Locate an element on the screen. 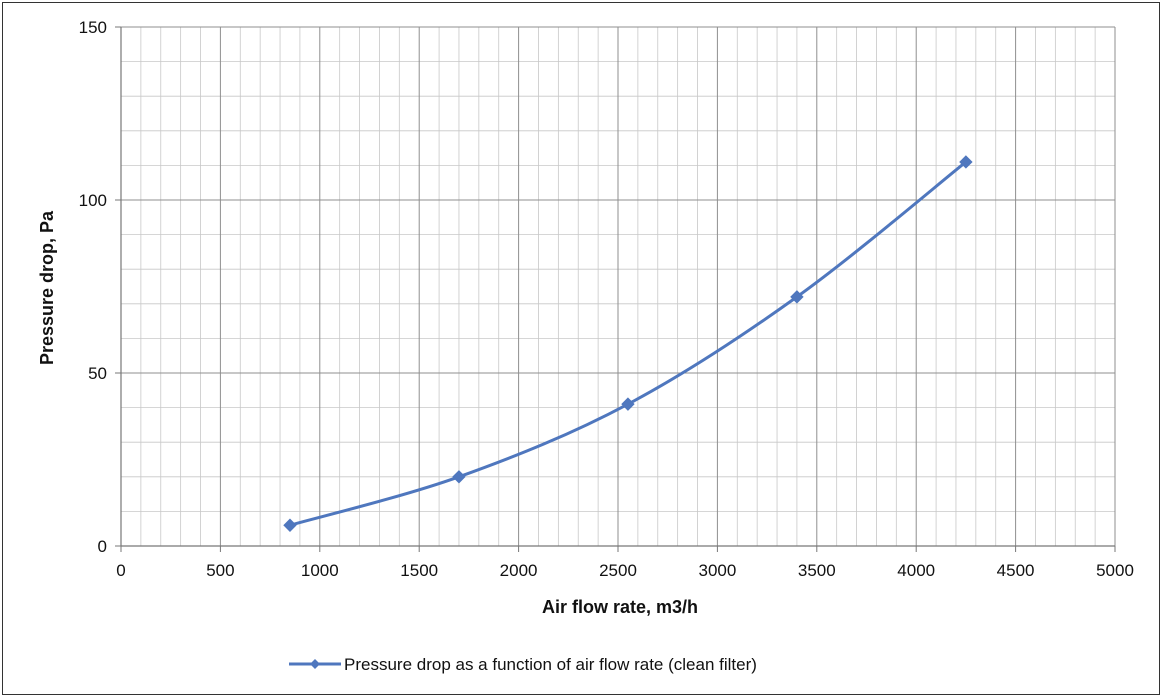  x-tick-label: 3500 is located at coordinates (817, 570).